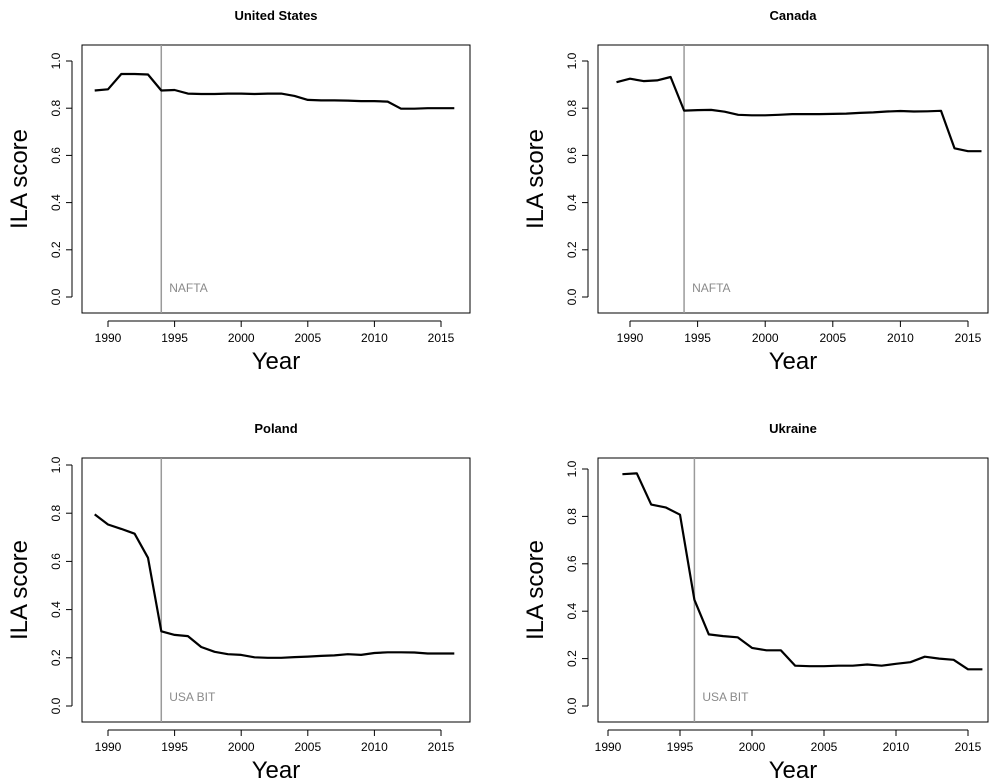 This screenshot has height=783, width=990. I want to click on panel-title: Canada, so click(794, 15).